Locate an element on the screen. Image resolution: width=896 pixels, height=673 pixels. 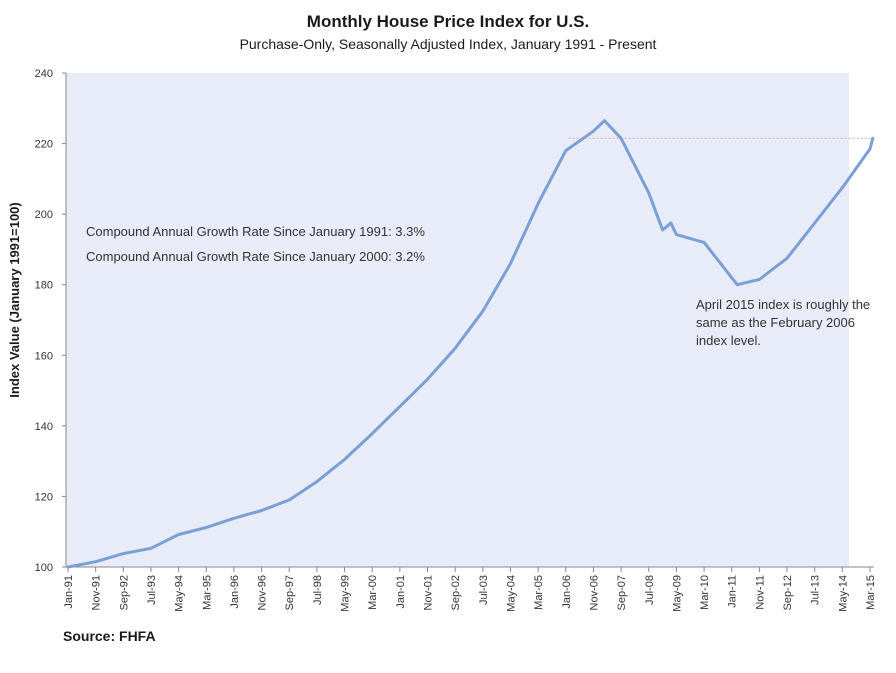
x-tick-label: Jan-91 is located at coordinates (69, 592).